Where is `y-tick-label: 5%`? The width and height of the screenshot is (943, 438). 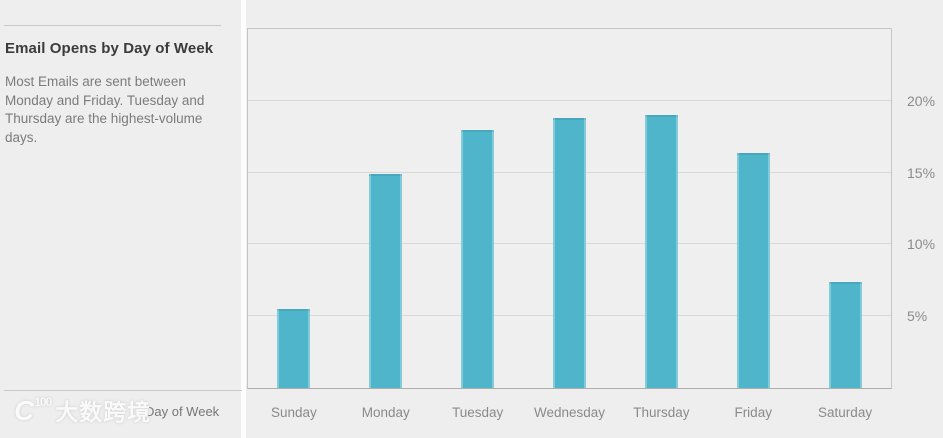 y-tick-label: 5% is located at coordinates (917, 316).